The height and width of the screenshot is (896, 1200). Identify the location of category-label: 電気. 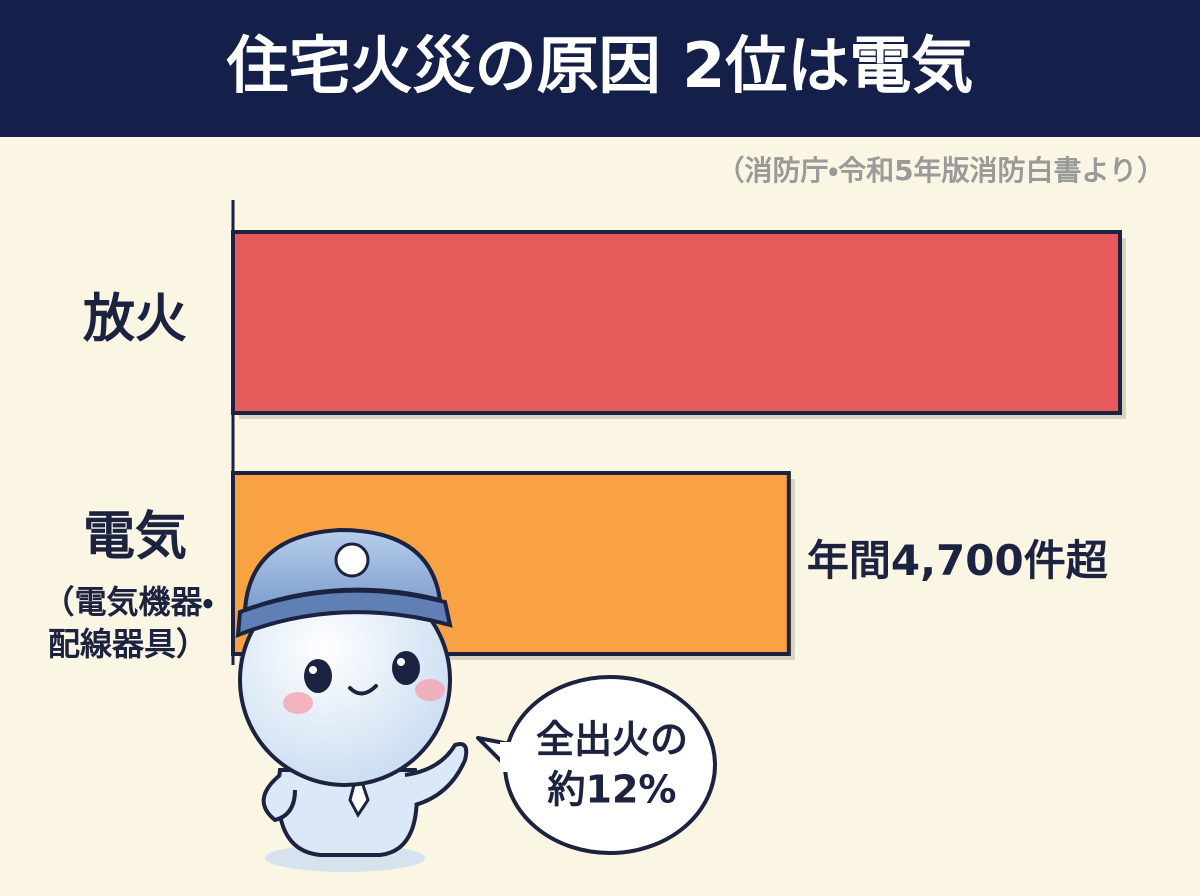
(135, 537).